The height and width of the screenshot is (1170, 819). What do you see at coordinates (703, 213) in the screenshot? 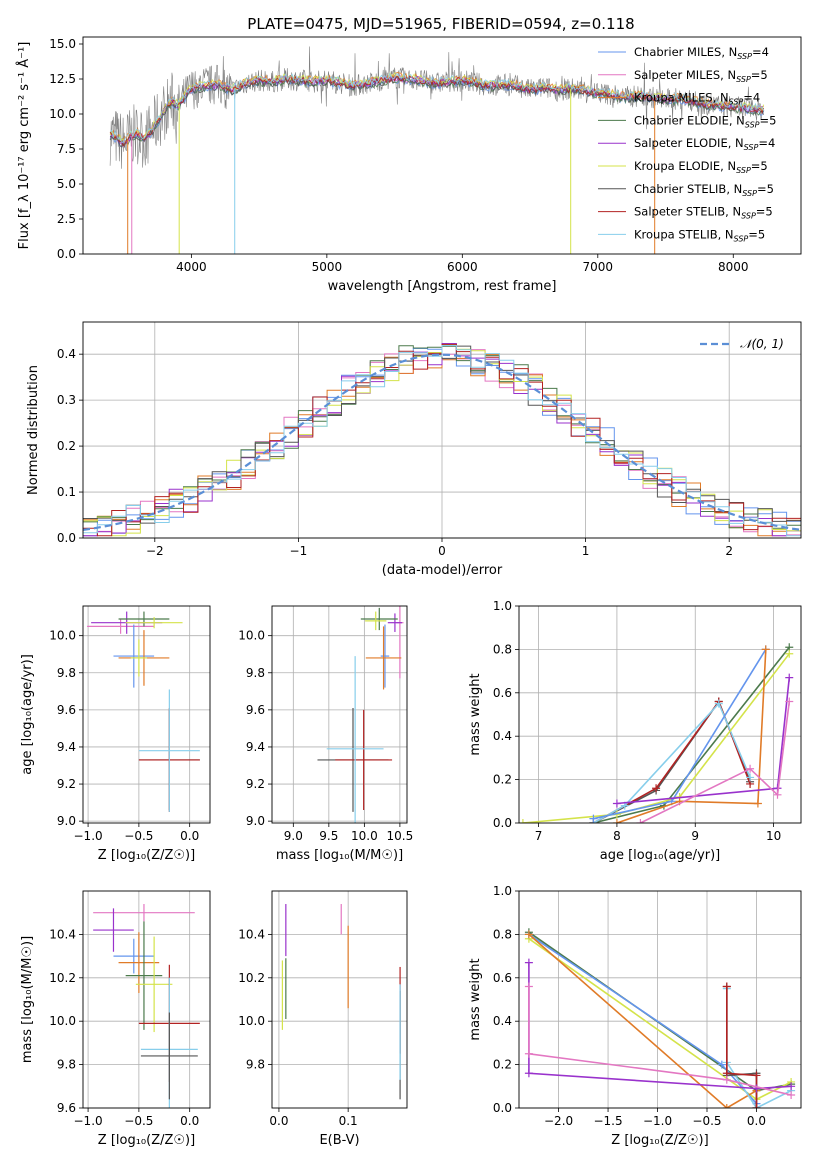
I see `legend-label: Salpeter STELIB, NSSP=5` at bounding box center [703, 213].